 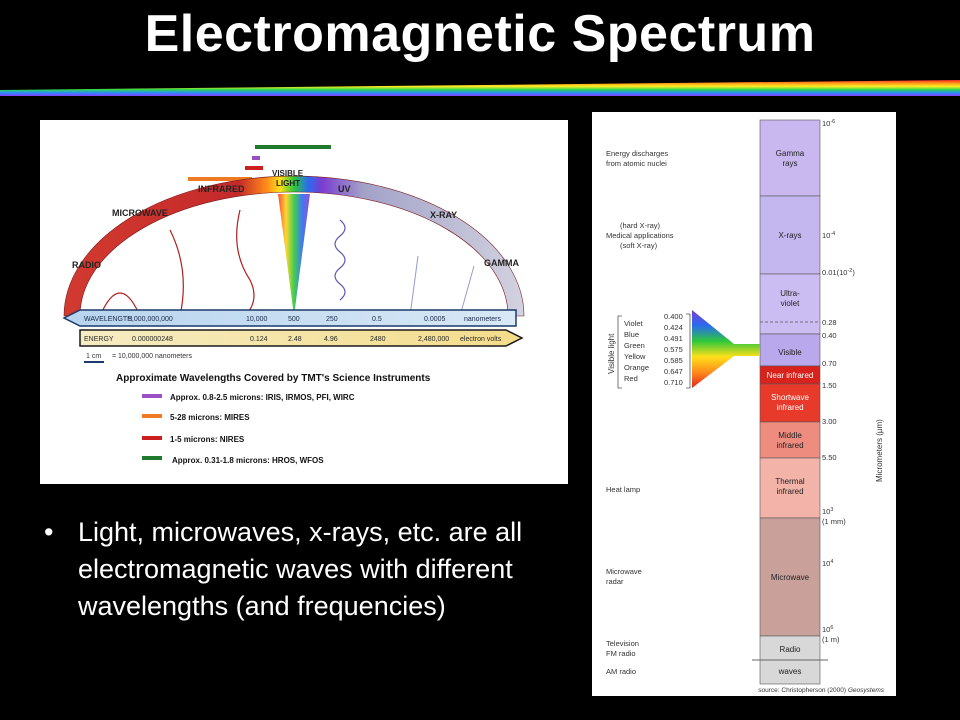 I want to click on band-label: Near infrared, so click(x=790, y=375).